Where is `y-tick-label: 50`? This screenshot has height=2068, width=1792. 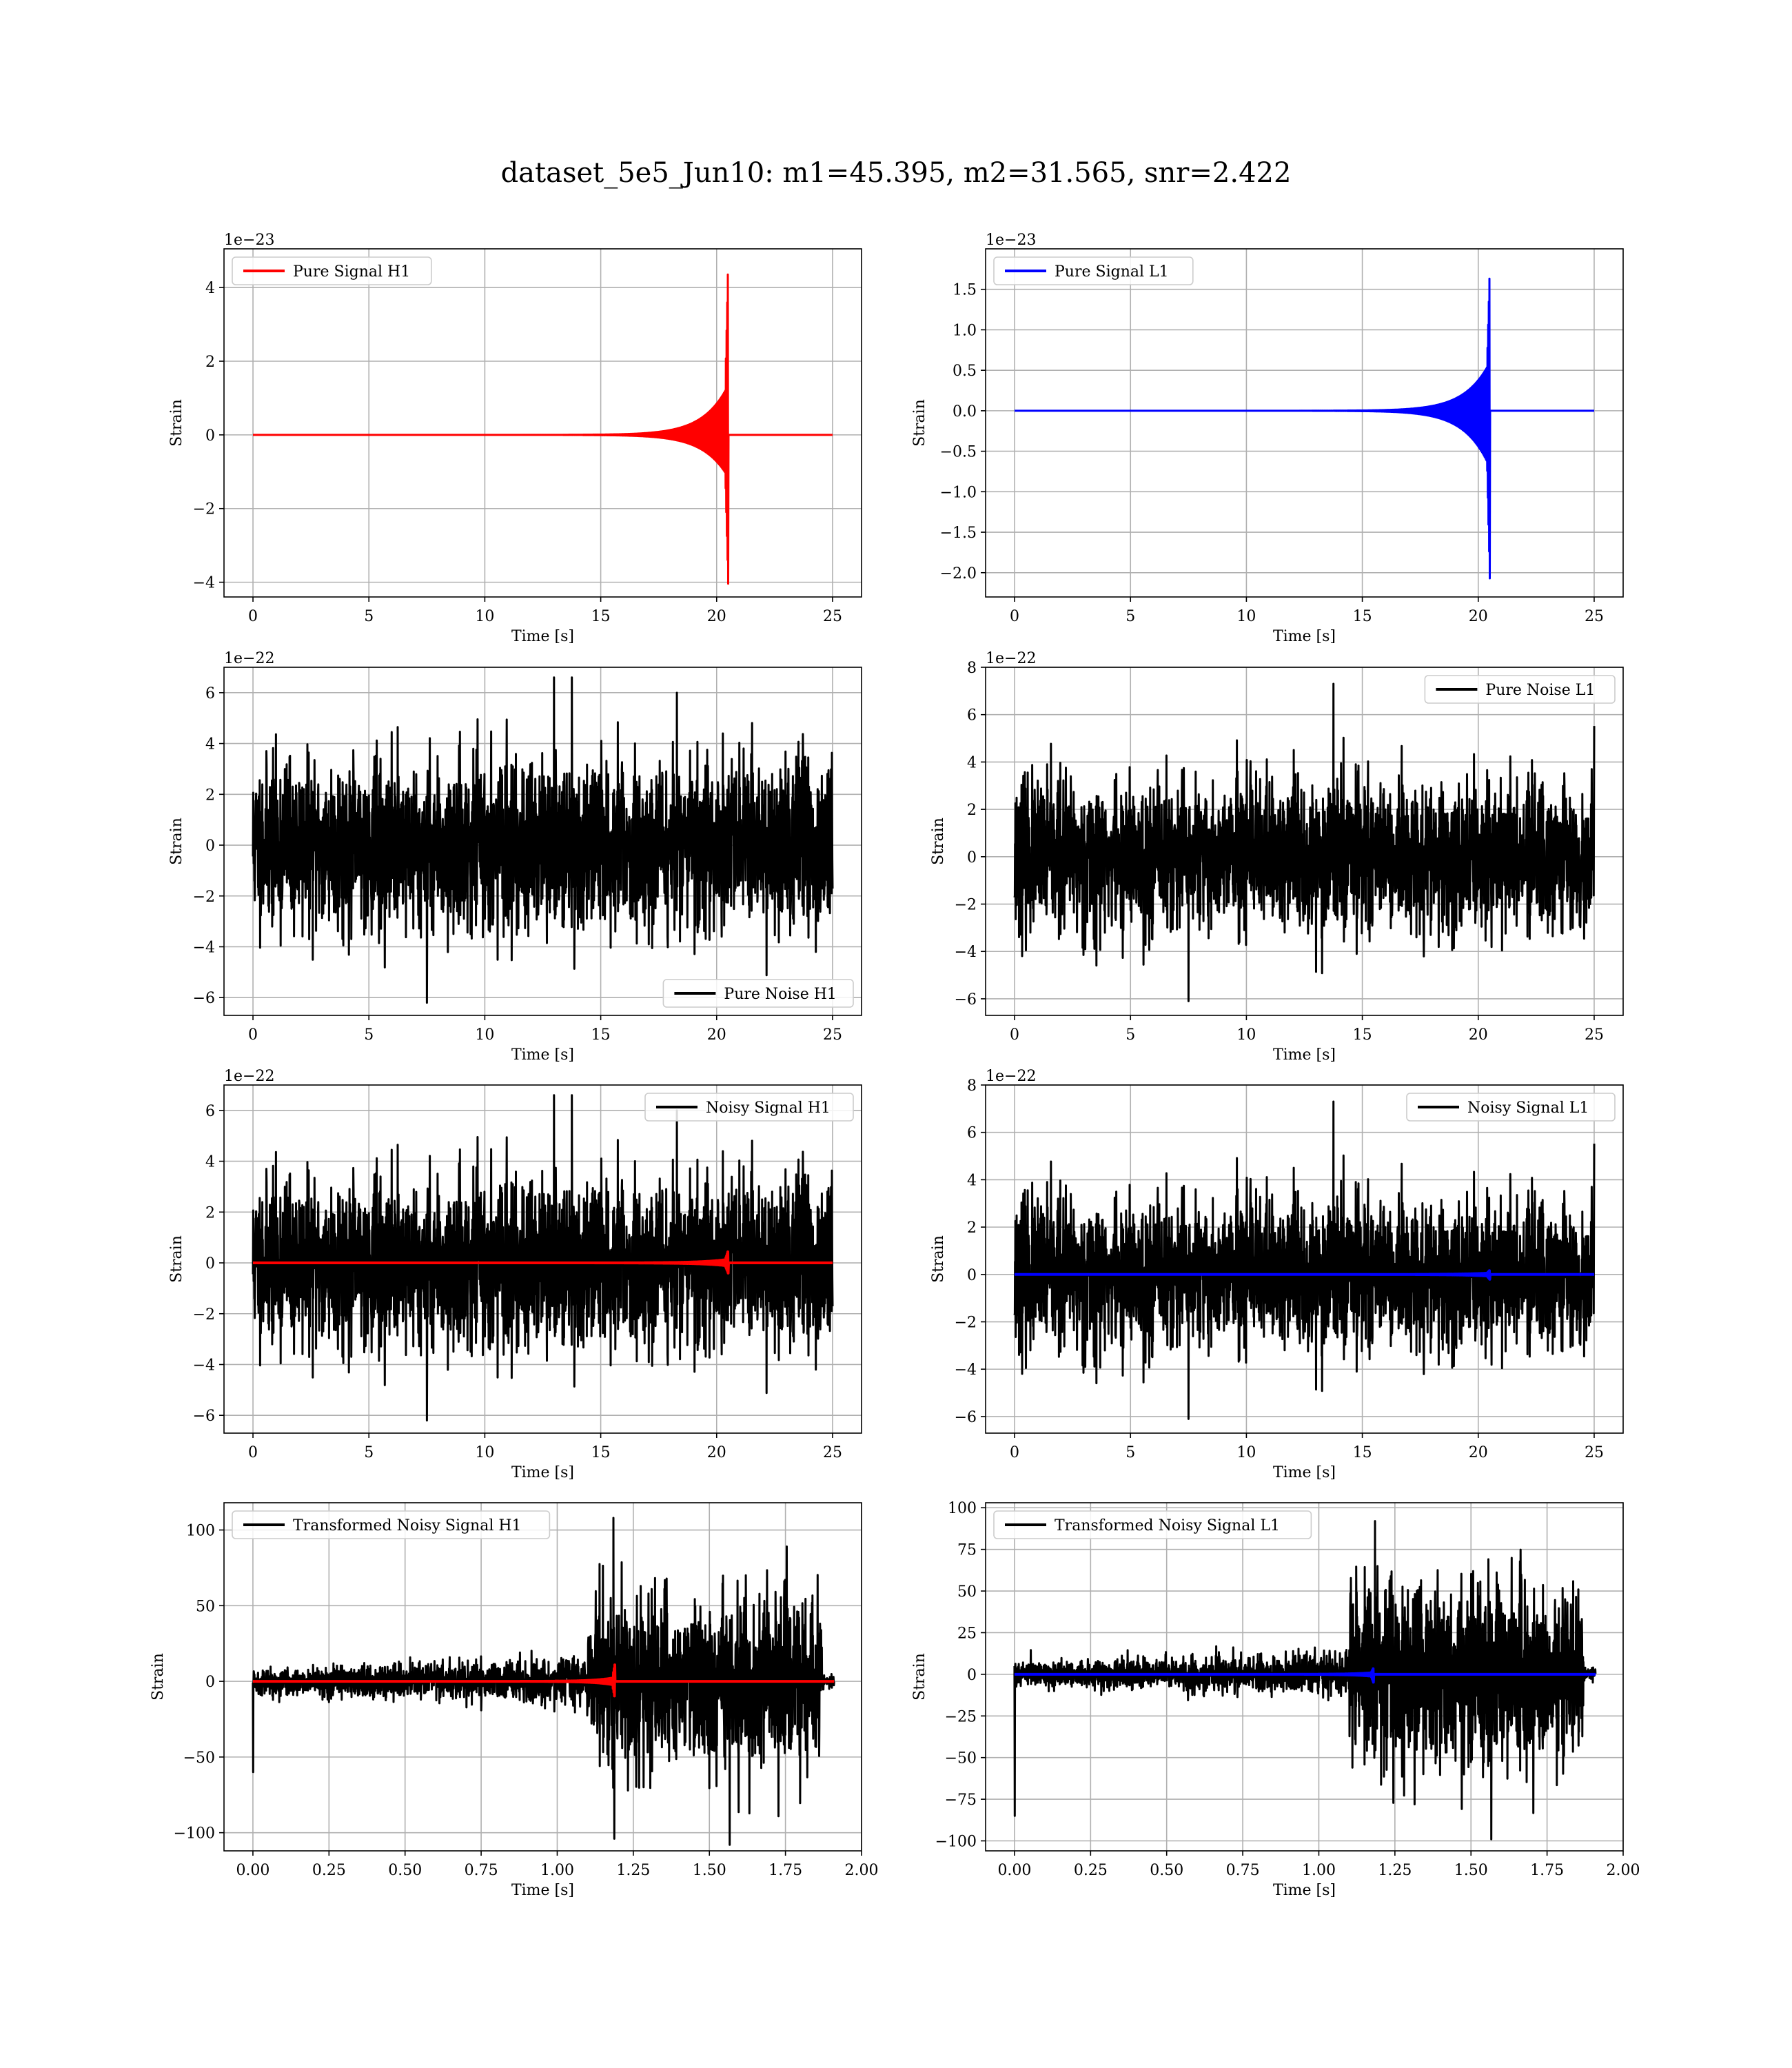 y-tick-label: 50 is located at coordinates (967, 1592).